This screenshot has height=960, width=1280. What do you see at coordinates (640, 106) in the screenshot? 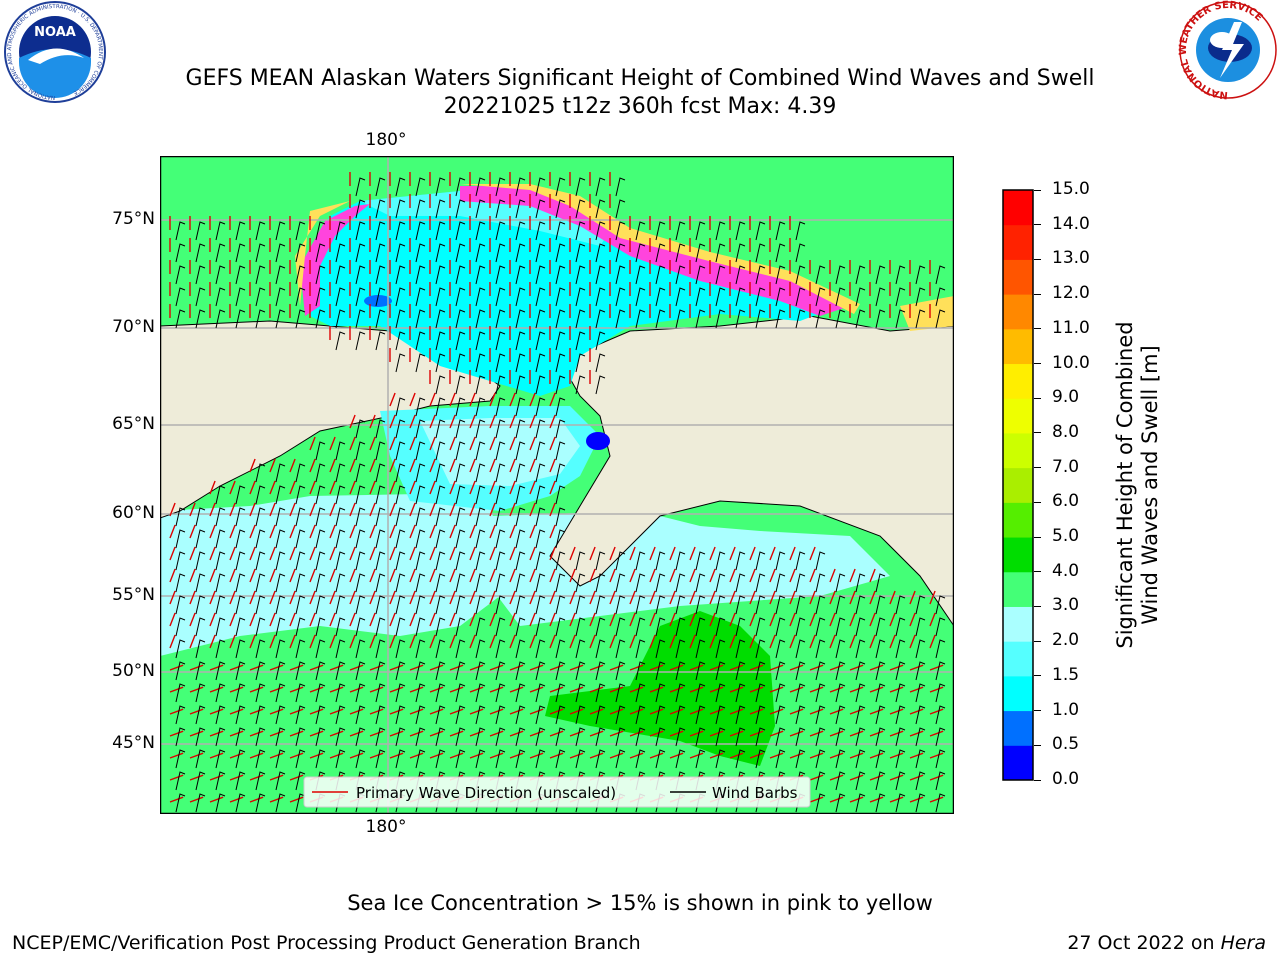
I see `chart-subtitle: 20221025 t12z 360h fcst Max: 4.39` at bounding box center [640, 106].